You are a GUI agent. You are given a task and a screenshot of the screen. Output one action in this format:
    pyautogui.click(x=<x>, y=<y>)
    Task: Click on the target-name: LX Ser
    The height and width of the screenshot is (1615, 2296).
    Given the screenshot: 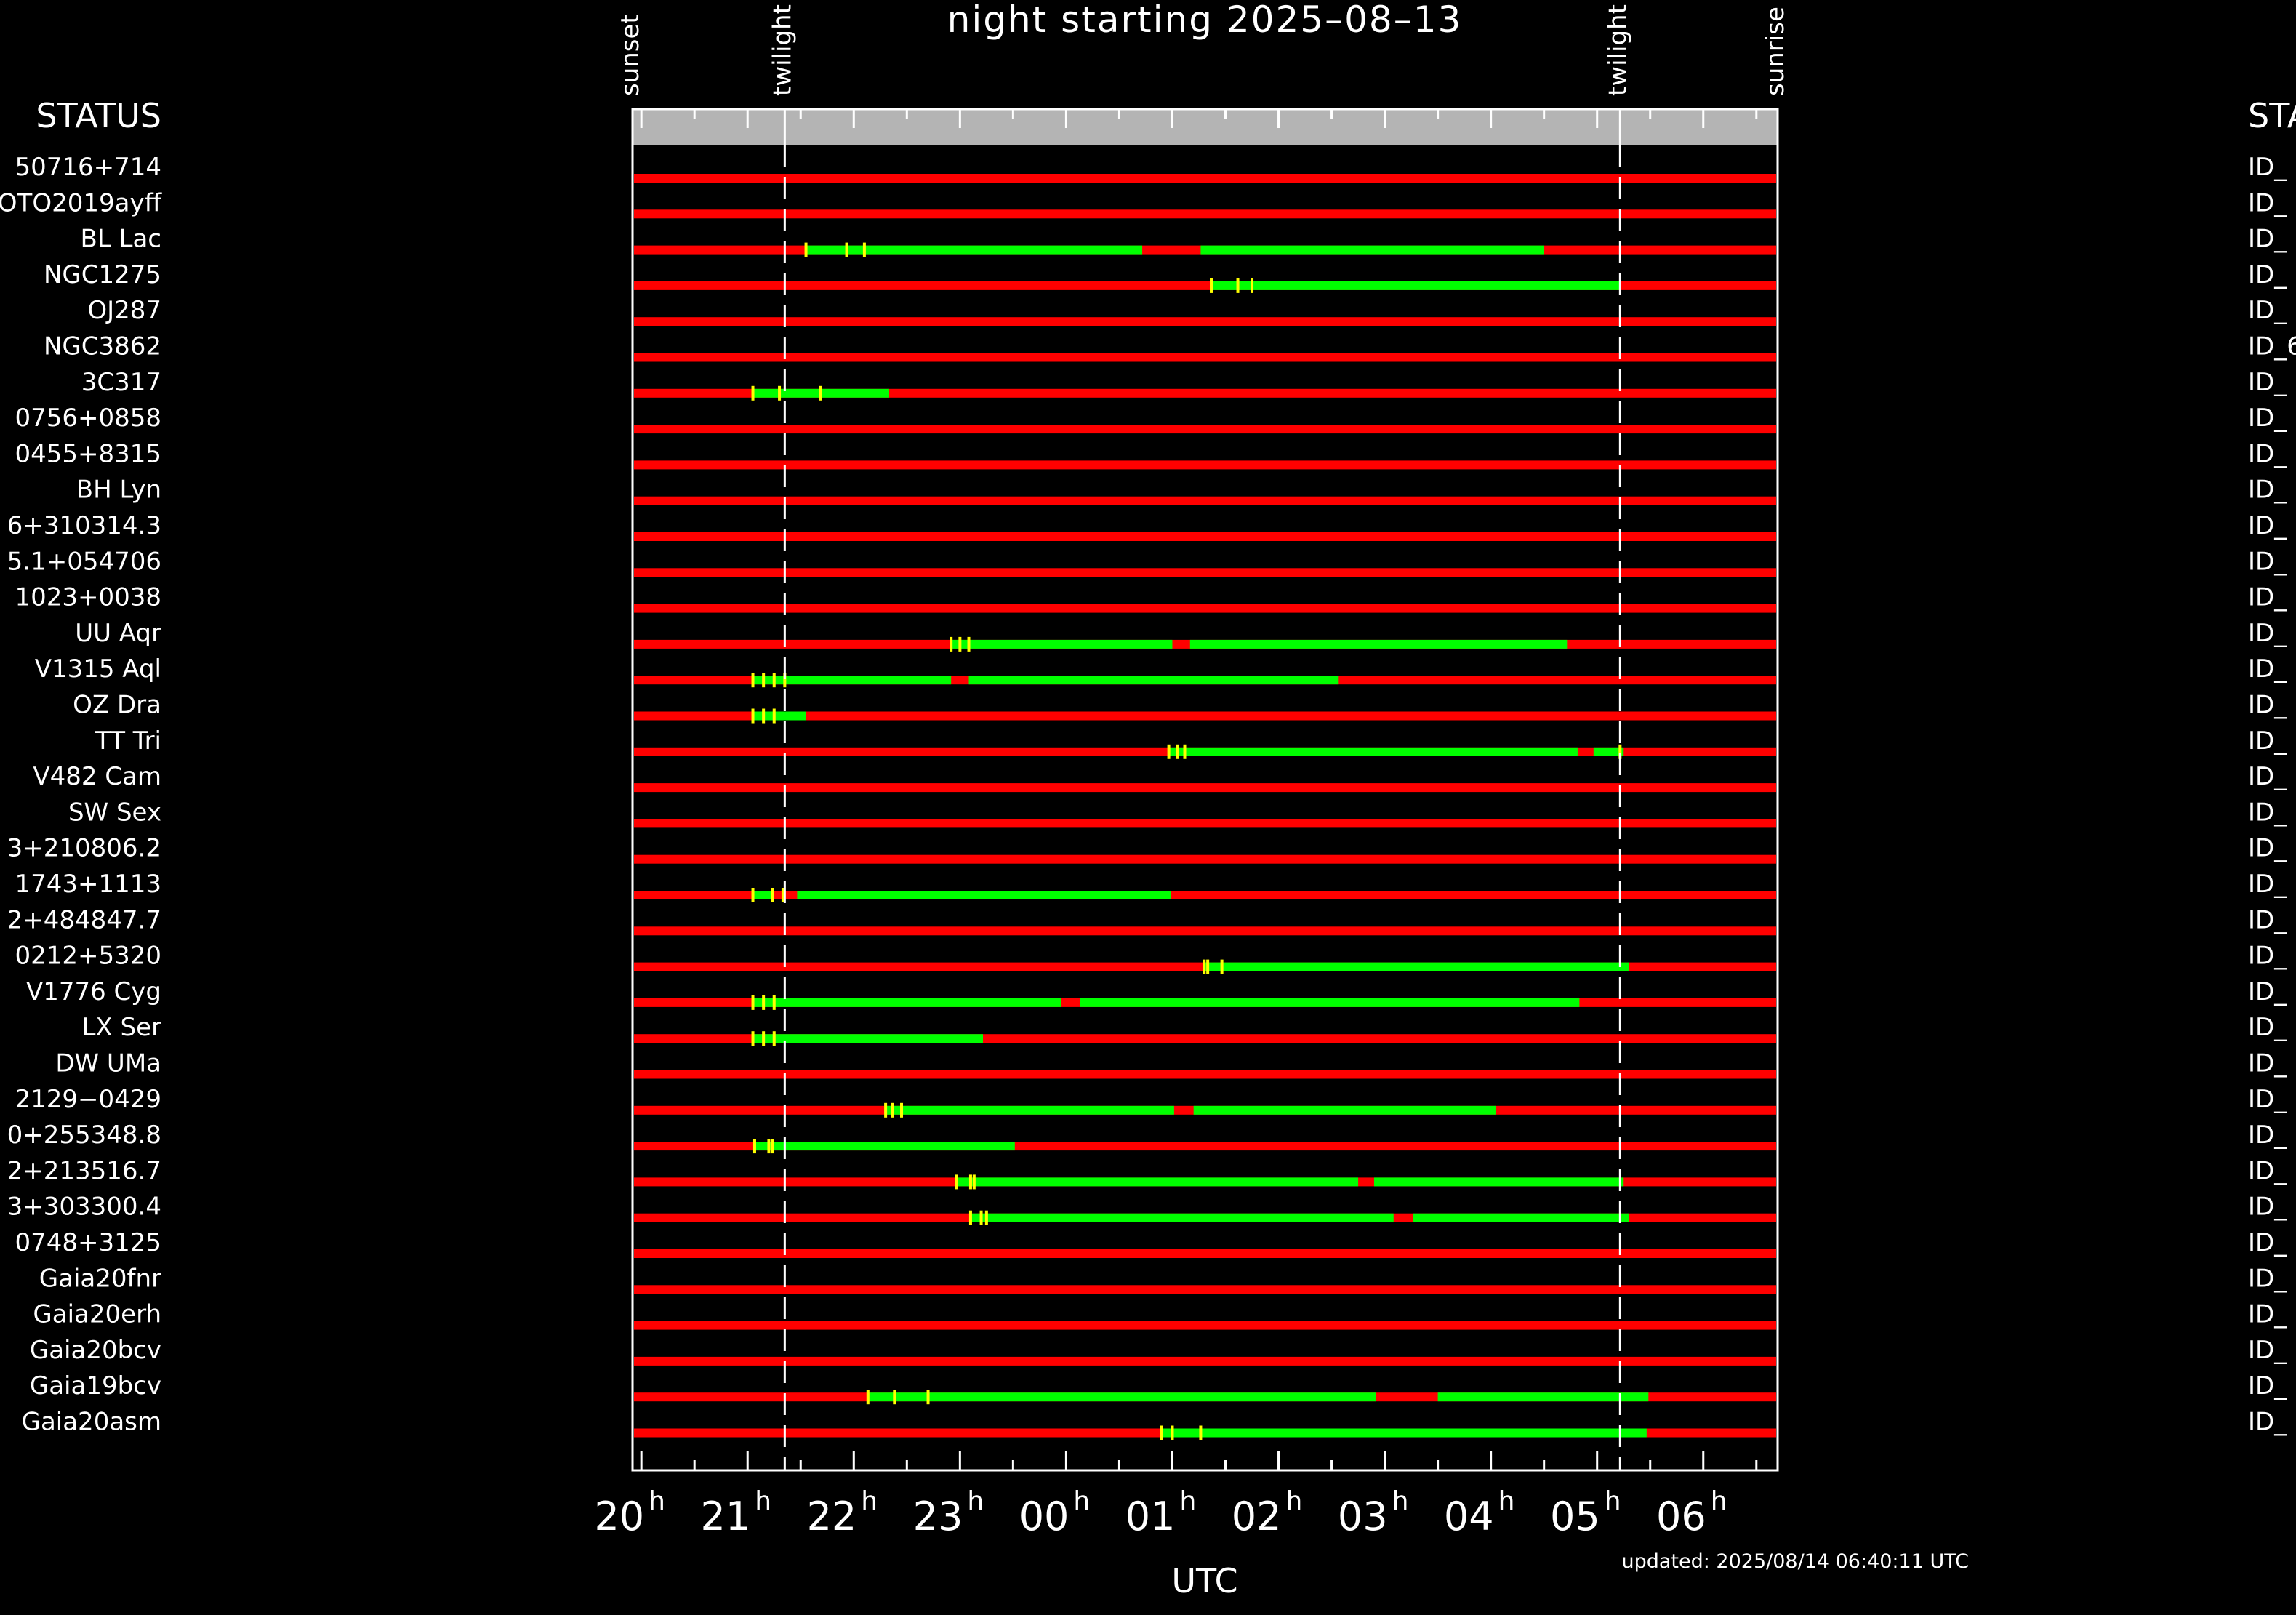 What is the action you would take?
    pyautogui.click(x=121, y=1027)
    